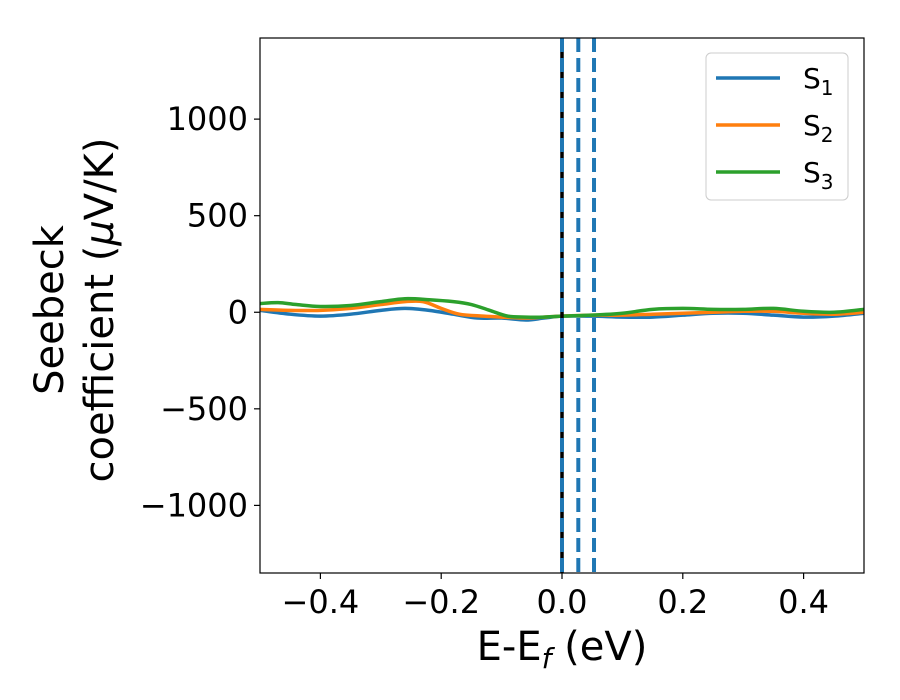  I want to click on legend-label-s3: S3, so click(818, 175).